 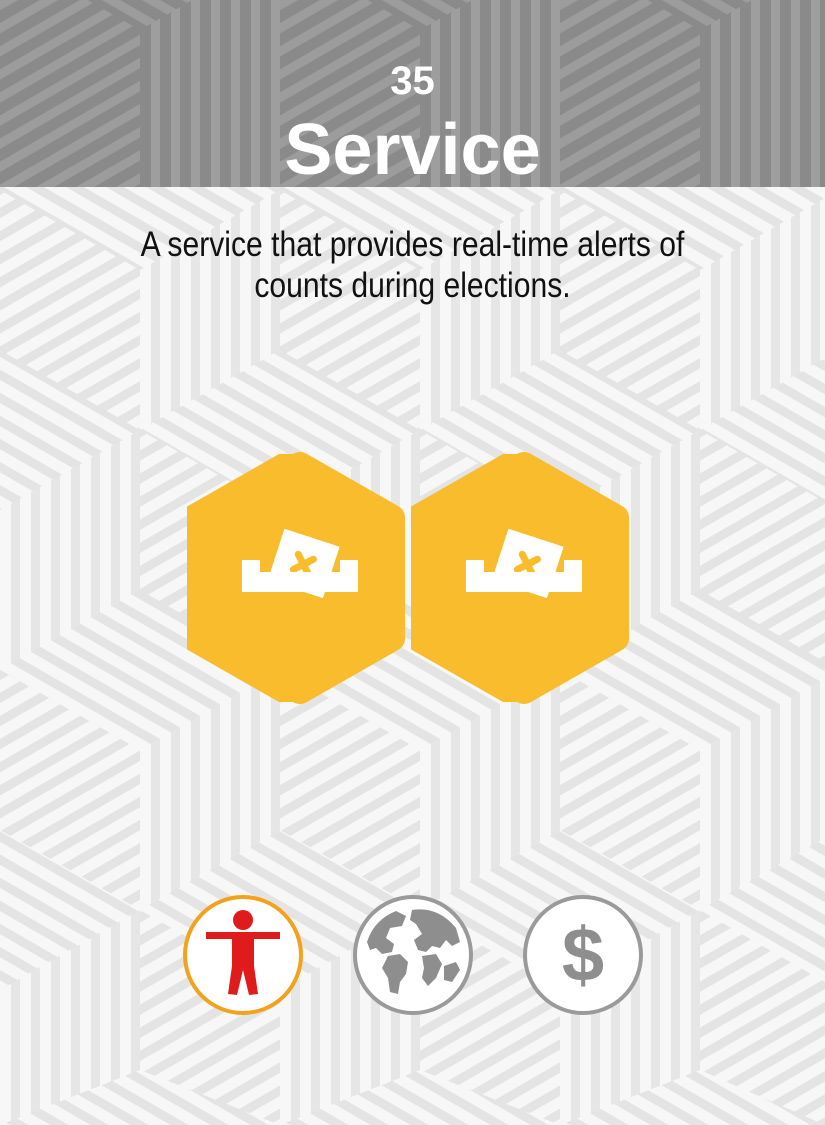 I want to click on card-number: 35, so click(x=412, y=81).